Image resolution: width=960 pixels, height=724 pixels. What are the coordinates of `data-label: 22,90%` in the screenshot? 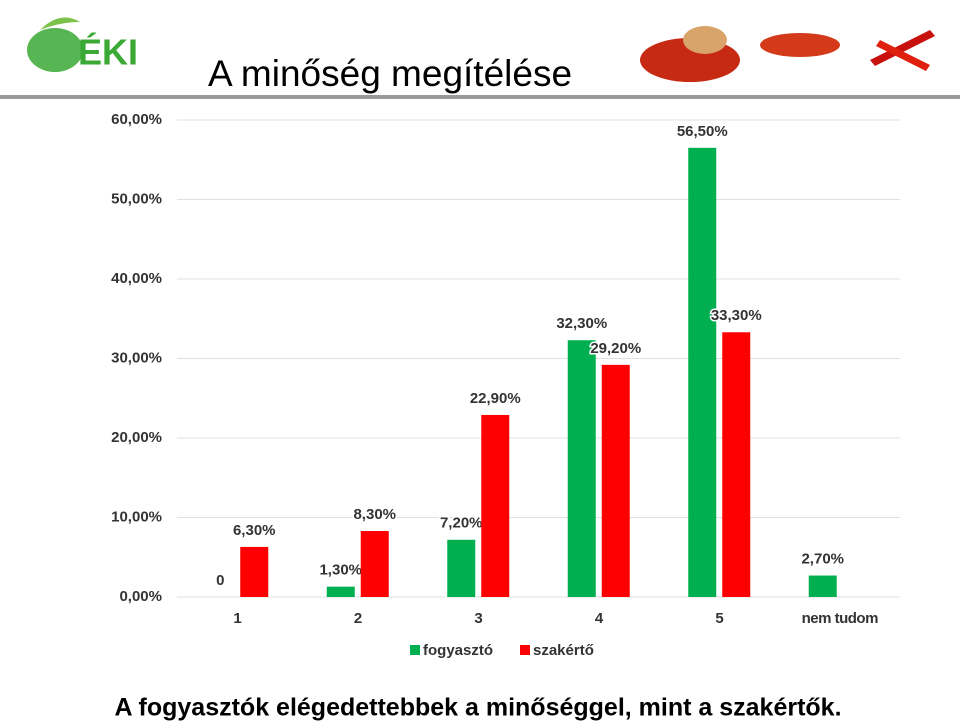 It's located at (495, 398).